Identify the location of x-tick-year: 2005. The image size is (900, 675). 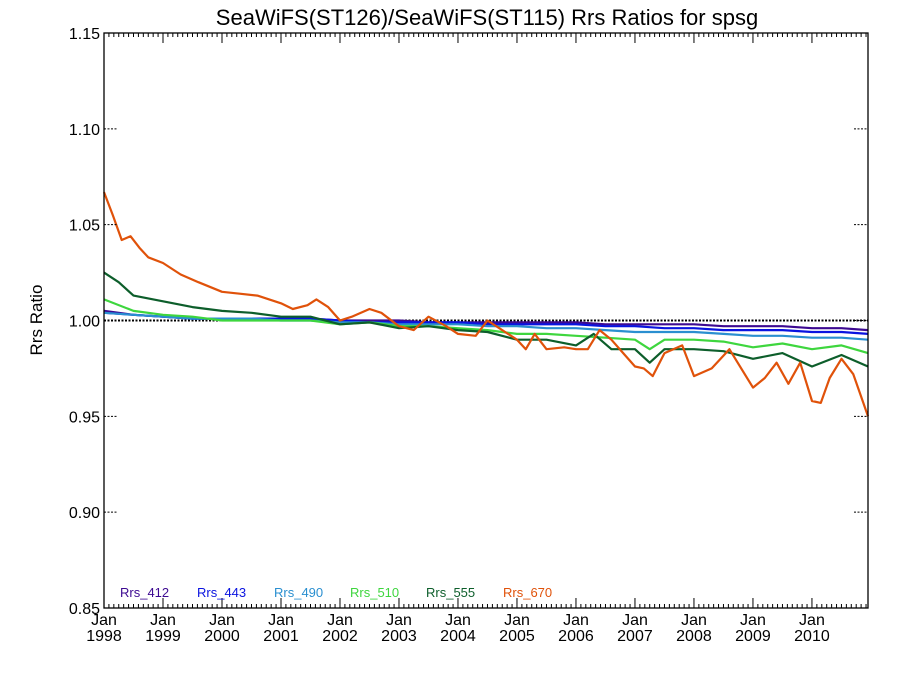
(517, 636).